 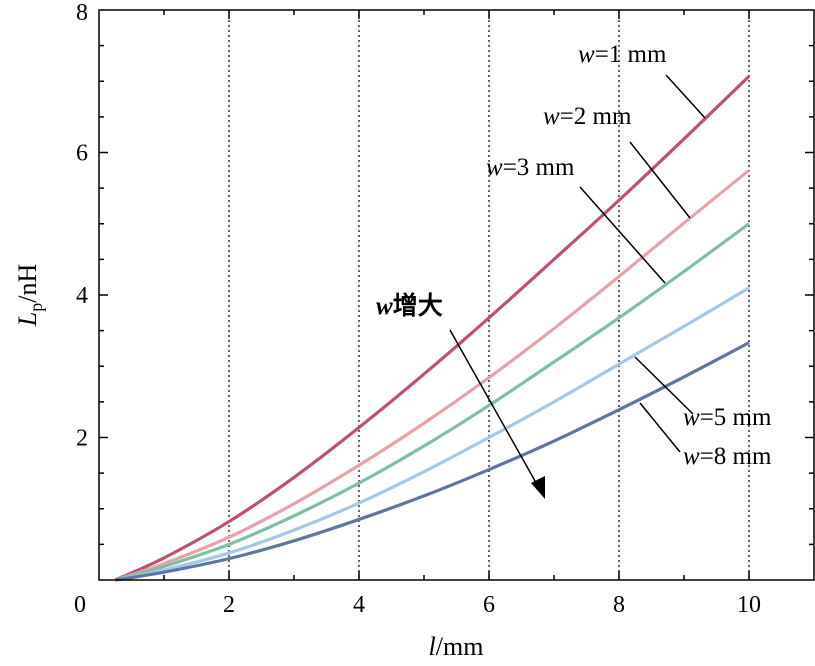 I want to click on label-w8-var: w, so click(x=691, y=456).